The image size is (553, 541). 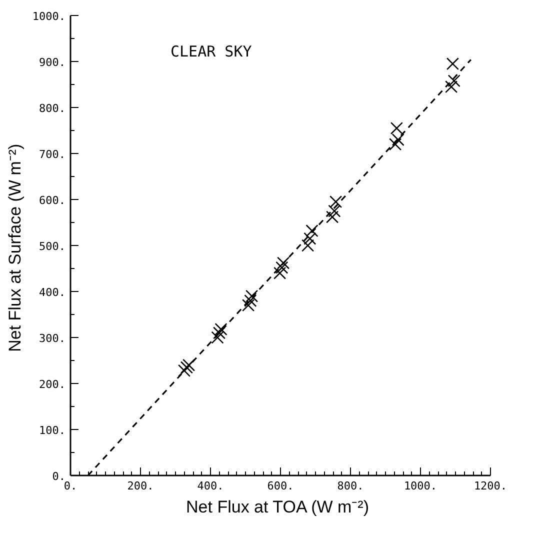 What do you see at coordinates (421, 486) in the screenshot?
I see `x-tick-label: 1000.` at bounding box center [421, 486].